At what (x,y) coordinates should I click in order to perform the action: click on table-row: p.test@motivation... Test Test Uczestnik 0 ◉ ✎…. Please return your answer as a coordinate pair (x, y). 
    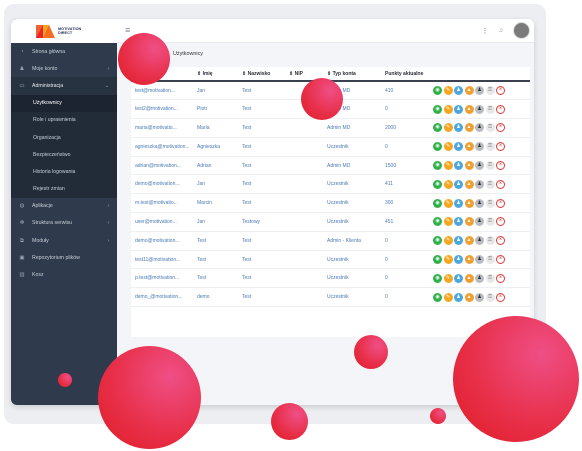
    Looking at the image, I should click on (330, 278).